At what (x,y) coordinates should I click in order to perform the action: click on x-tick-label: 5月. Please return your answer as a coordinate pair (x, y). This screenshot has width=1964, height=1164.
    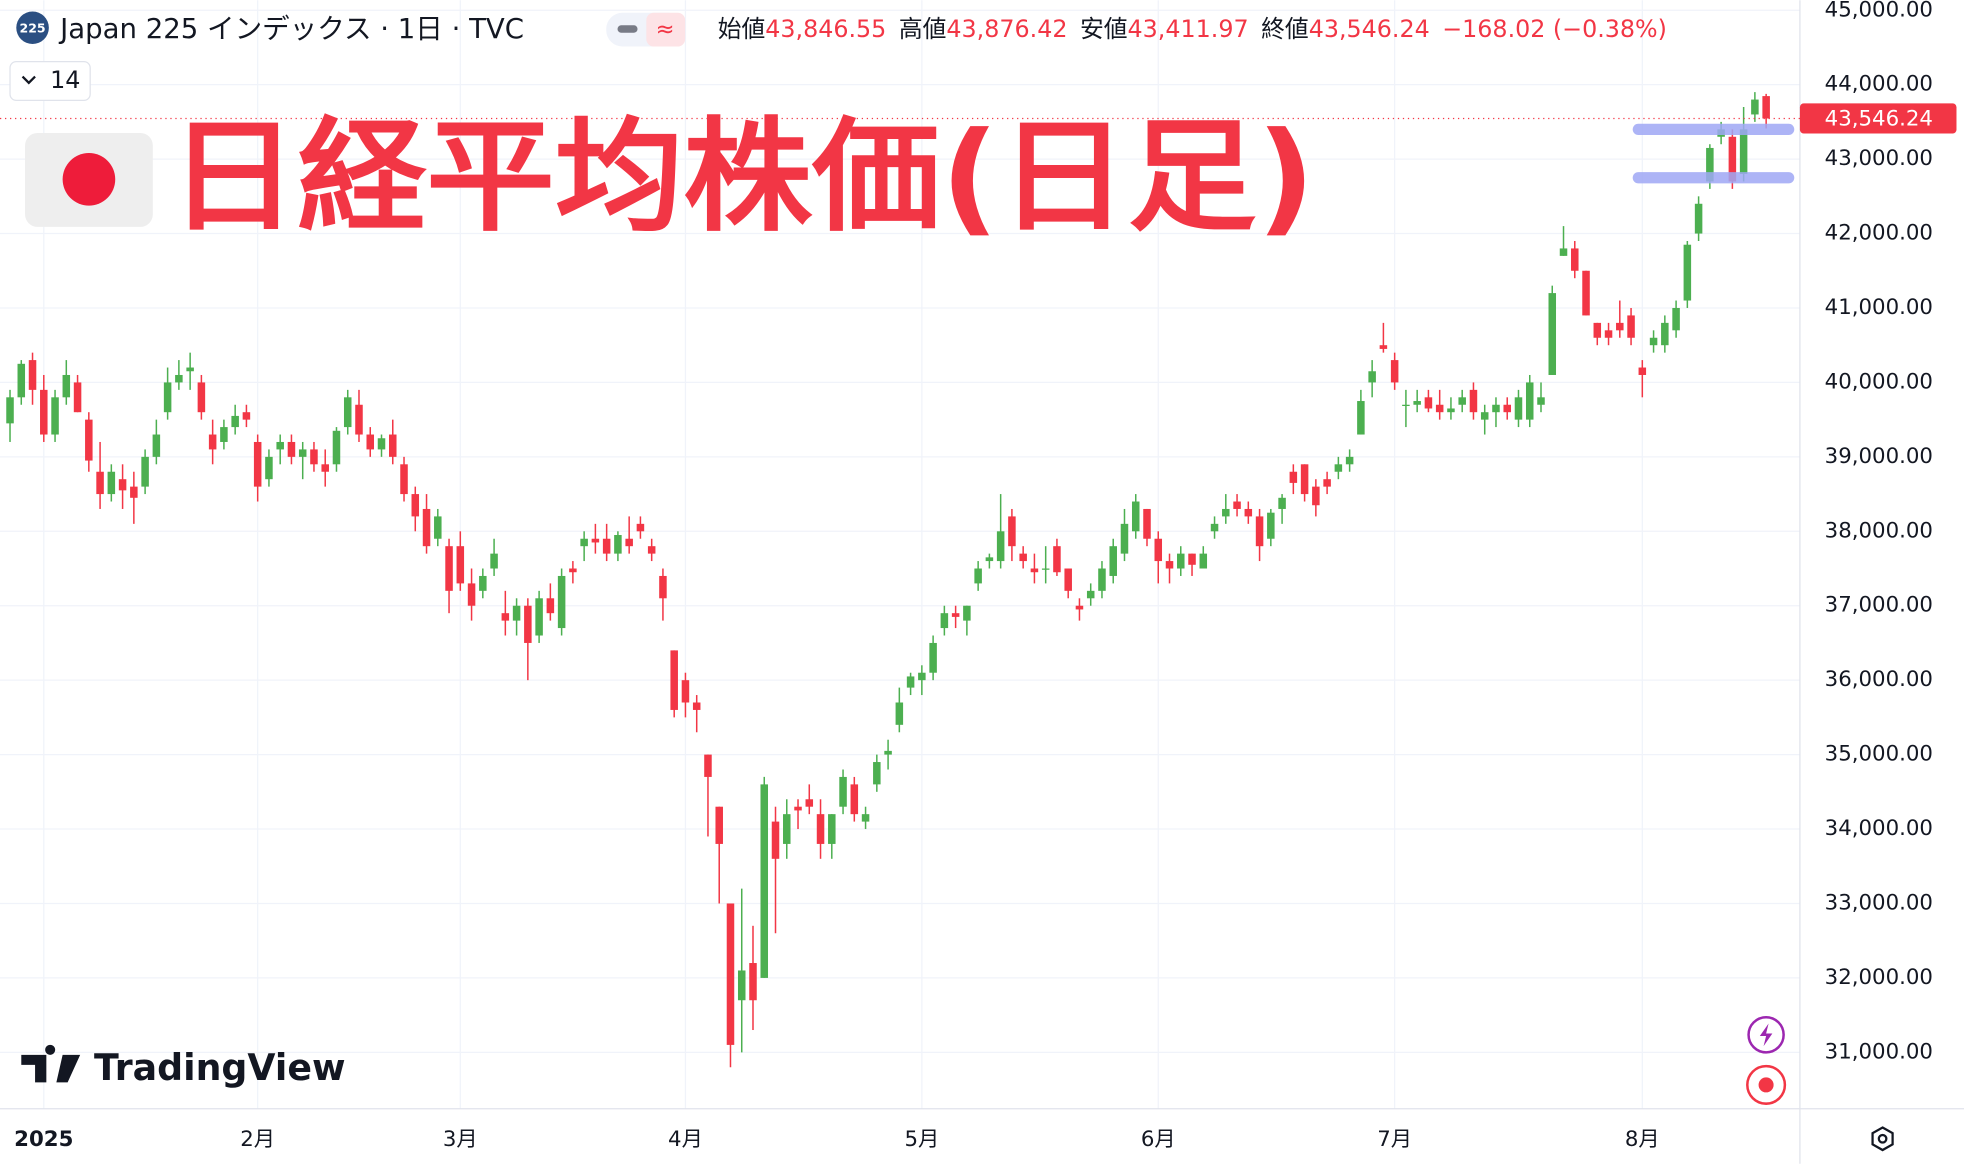
    Looking at the image, I should click on (921, 1139).